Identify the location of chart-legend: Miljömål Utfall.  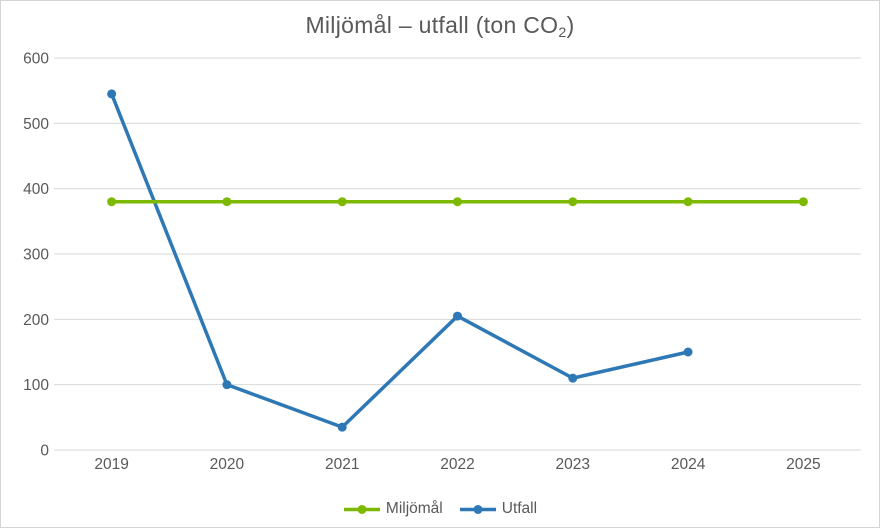
(440, 509).